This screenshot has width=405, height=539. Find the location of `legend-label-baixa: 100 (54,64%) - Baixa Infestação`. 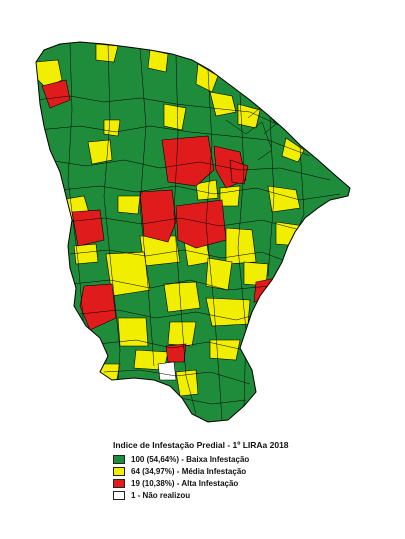

legend-label-baixa: 100 (54,64%) - Baixa Infestação is located at coordinates (190, 459).